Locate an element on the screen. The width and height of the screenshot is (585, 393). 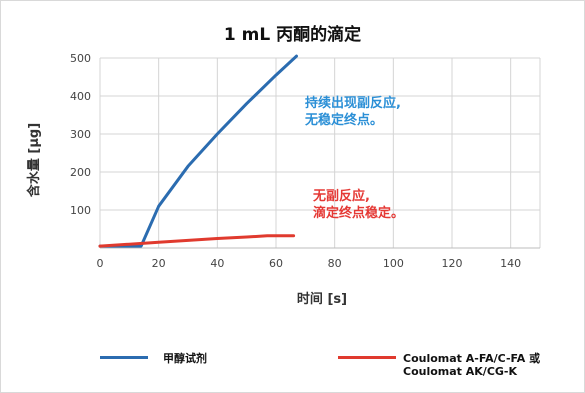
x-axis-label: 时间 [s] is located at coordinates (322, 299).